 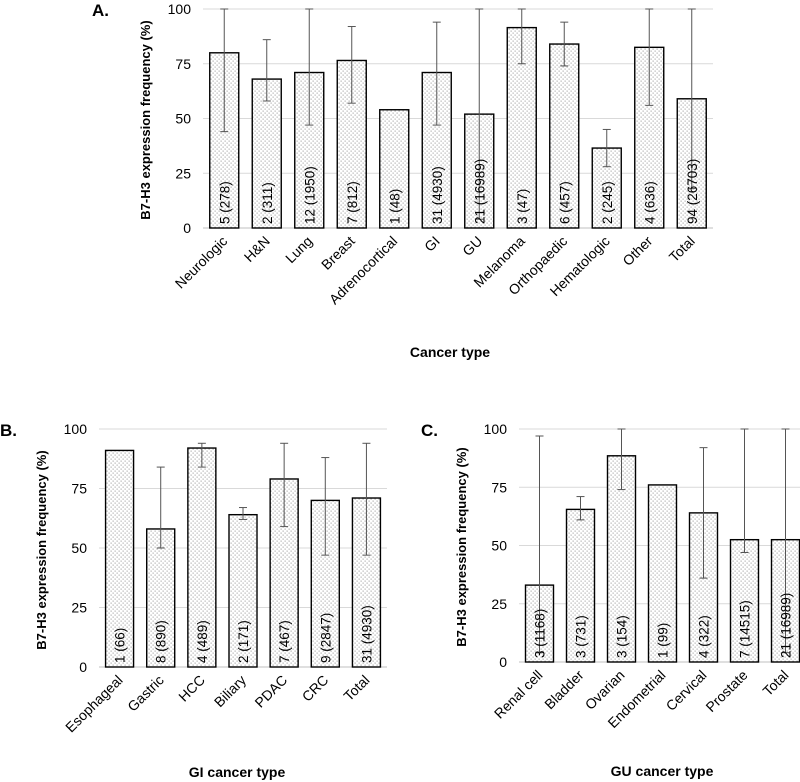 I want to click on panel-a-category-label: GU, so click(x=472, y=246).